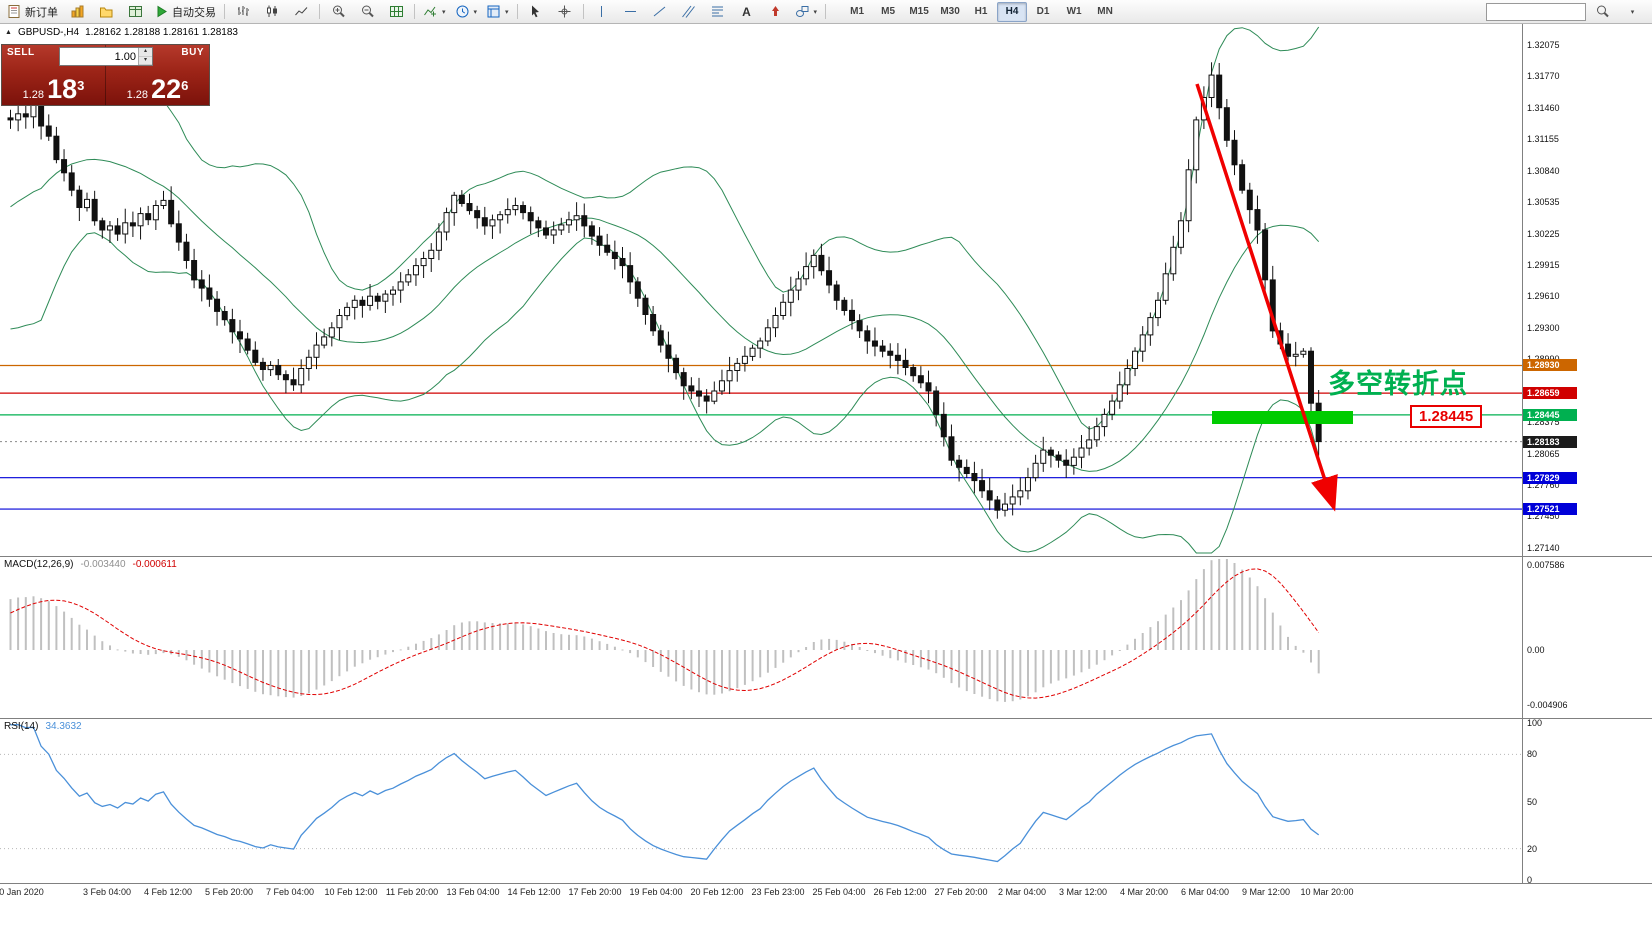 Image resolution: width=1652 pixels, height=951 pixels. I want to click on buy-price: 1.28 226, so click(157, 89).